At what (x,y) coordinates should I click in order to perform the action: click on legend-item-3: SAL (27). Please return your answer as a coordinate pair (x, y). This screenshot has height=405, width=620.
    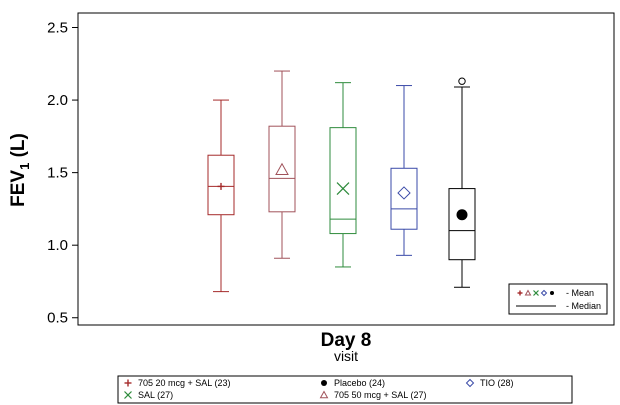
    Looking at the image, I should click on (148, 395).